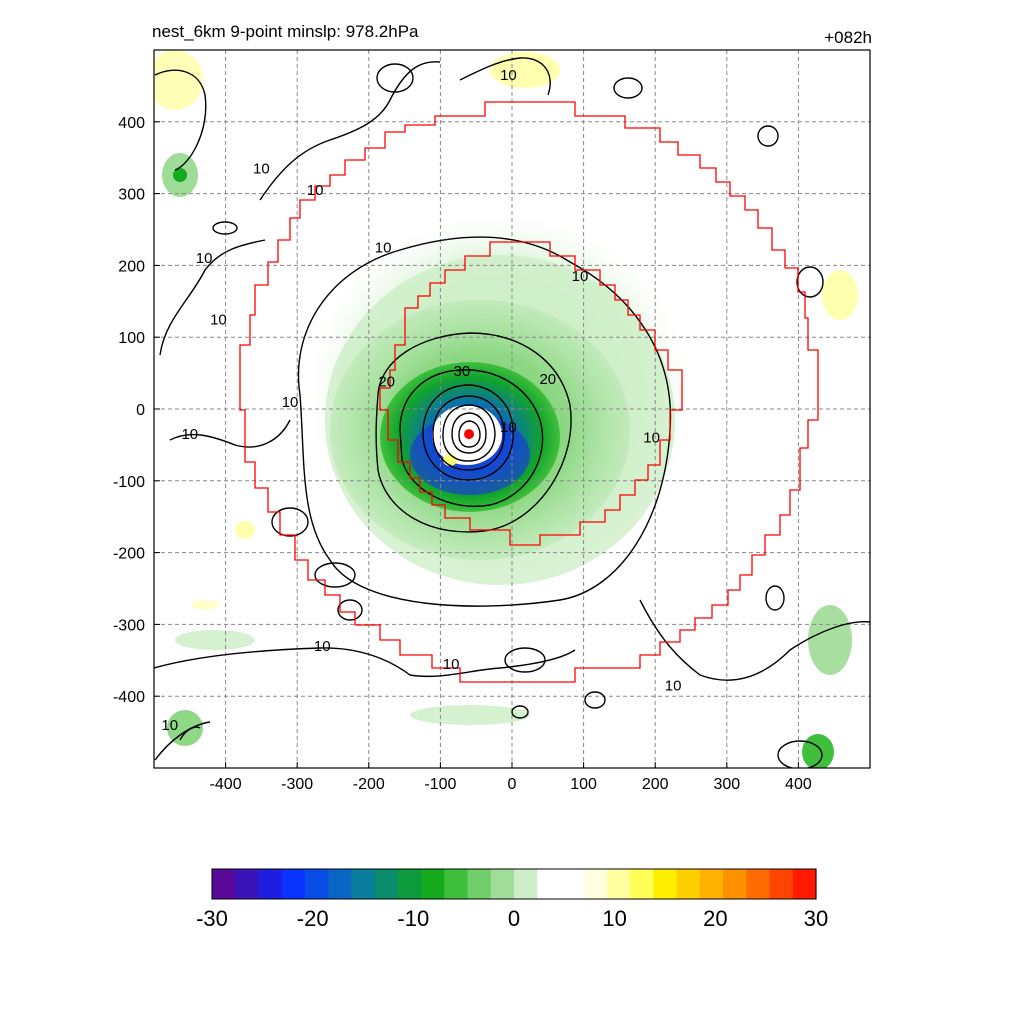 The height and width of the screenshot is (1024, 1024). What do you see at coordinates (848, 37) in the screenshot?
I see `forecast-hour: +082h` at bounding box center [848, 37].